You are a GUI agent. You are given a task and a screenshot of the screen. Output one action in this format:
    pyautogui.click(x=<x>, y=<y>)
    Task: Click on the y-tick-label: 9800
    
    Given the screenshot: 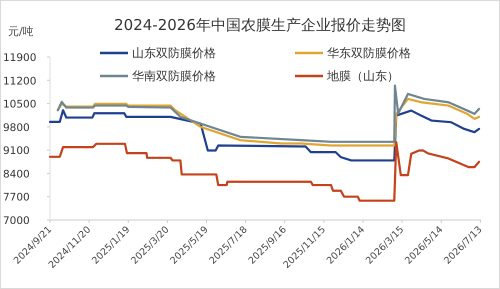 What is the action you would take?
    pyautogui.click(x=16, y=128)
    